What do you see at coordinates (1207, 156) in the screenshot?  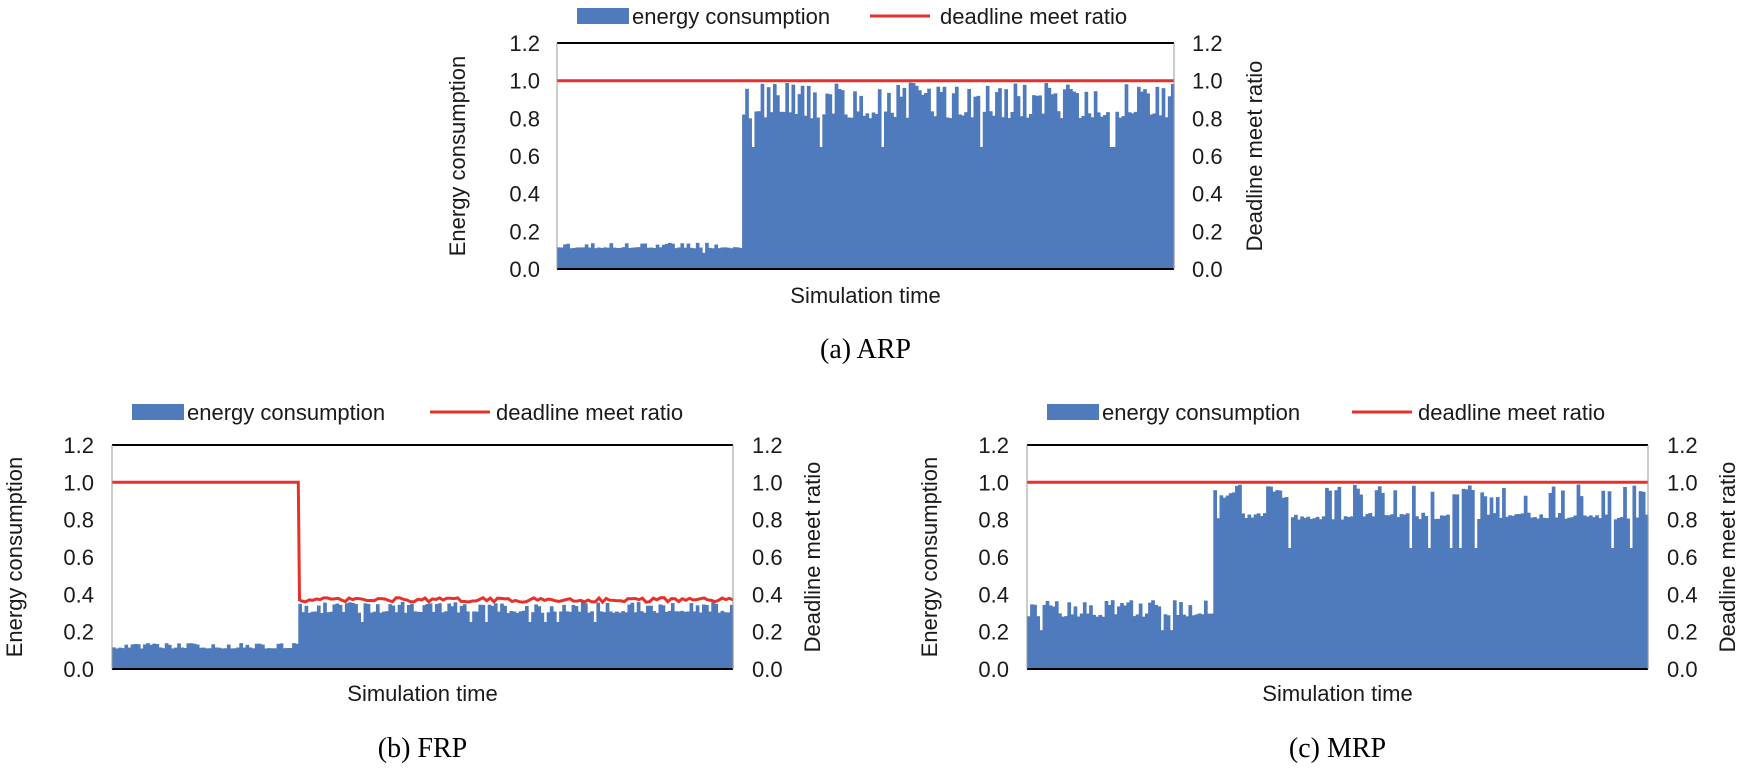 I see `right-tick-label: 0.6` at bounding box center [1207, 156].